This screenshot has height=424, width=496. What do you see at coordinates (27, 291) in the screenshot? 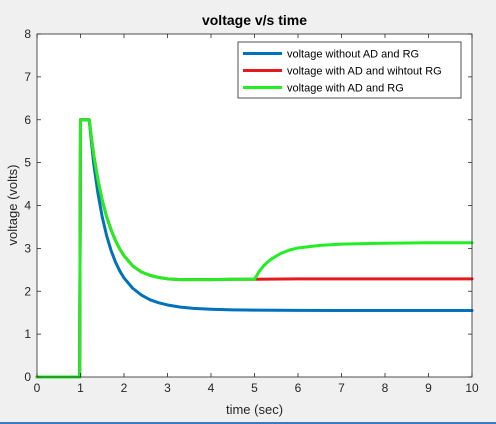
I see `y-tick-label: 2` at bounding box center [27, 291].